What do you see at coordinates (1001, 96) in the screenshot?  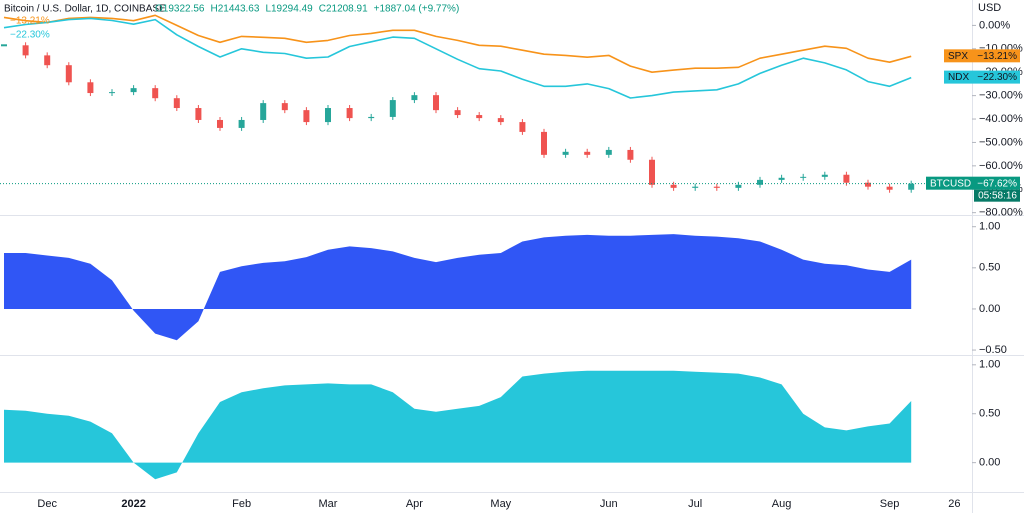 I see `y-tick-label: −30.00%` at bounding box center [1001, 96].